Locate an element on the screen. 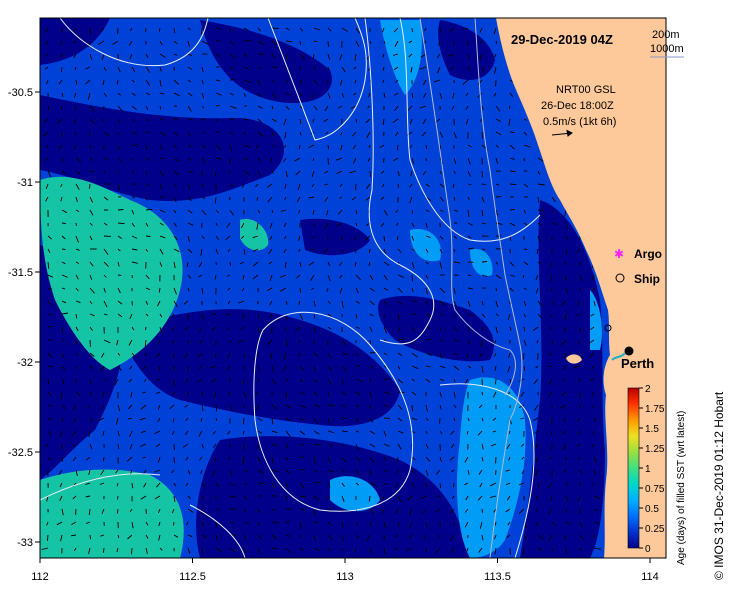 The image size is (739, 592). y-tick-label: -32 is located at coordinates (25, 363).